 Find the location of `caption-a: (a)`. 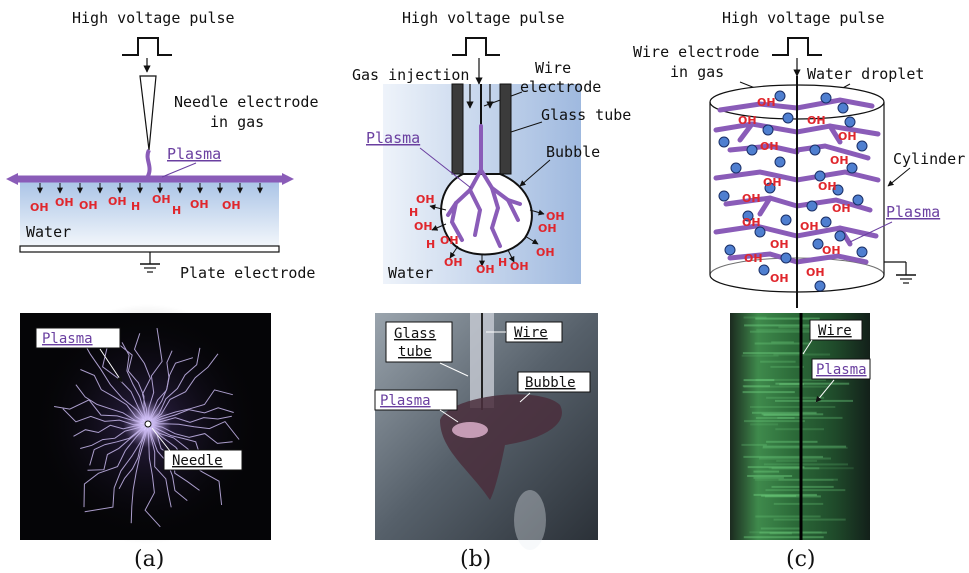

caption-a: (a) is located at coordinates (149, 559).